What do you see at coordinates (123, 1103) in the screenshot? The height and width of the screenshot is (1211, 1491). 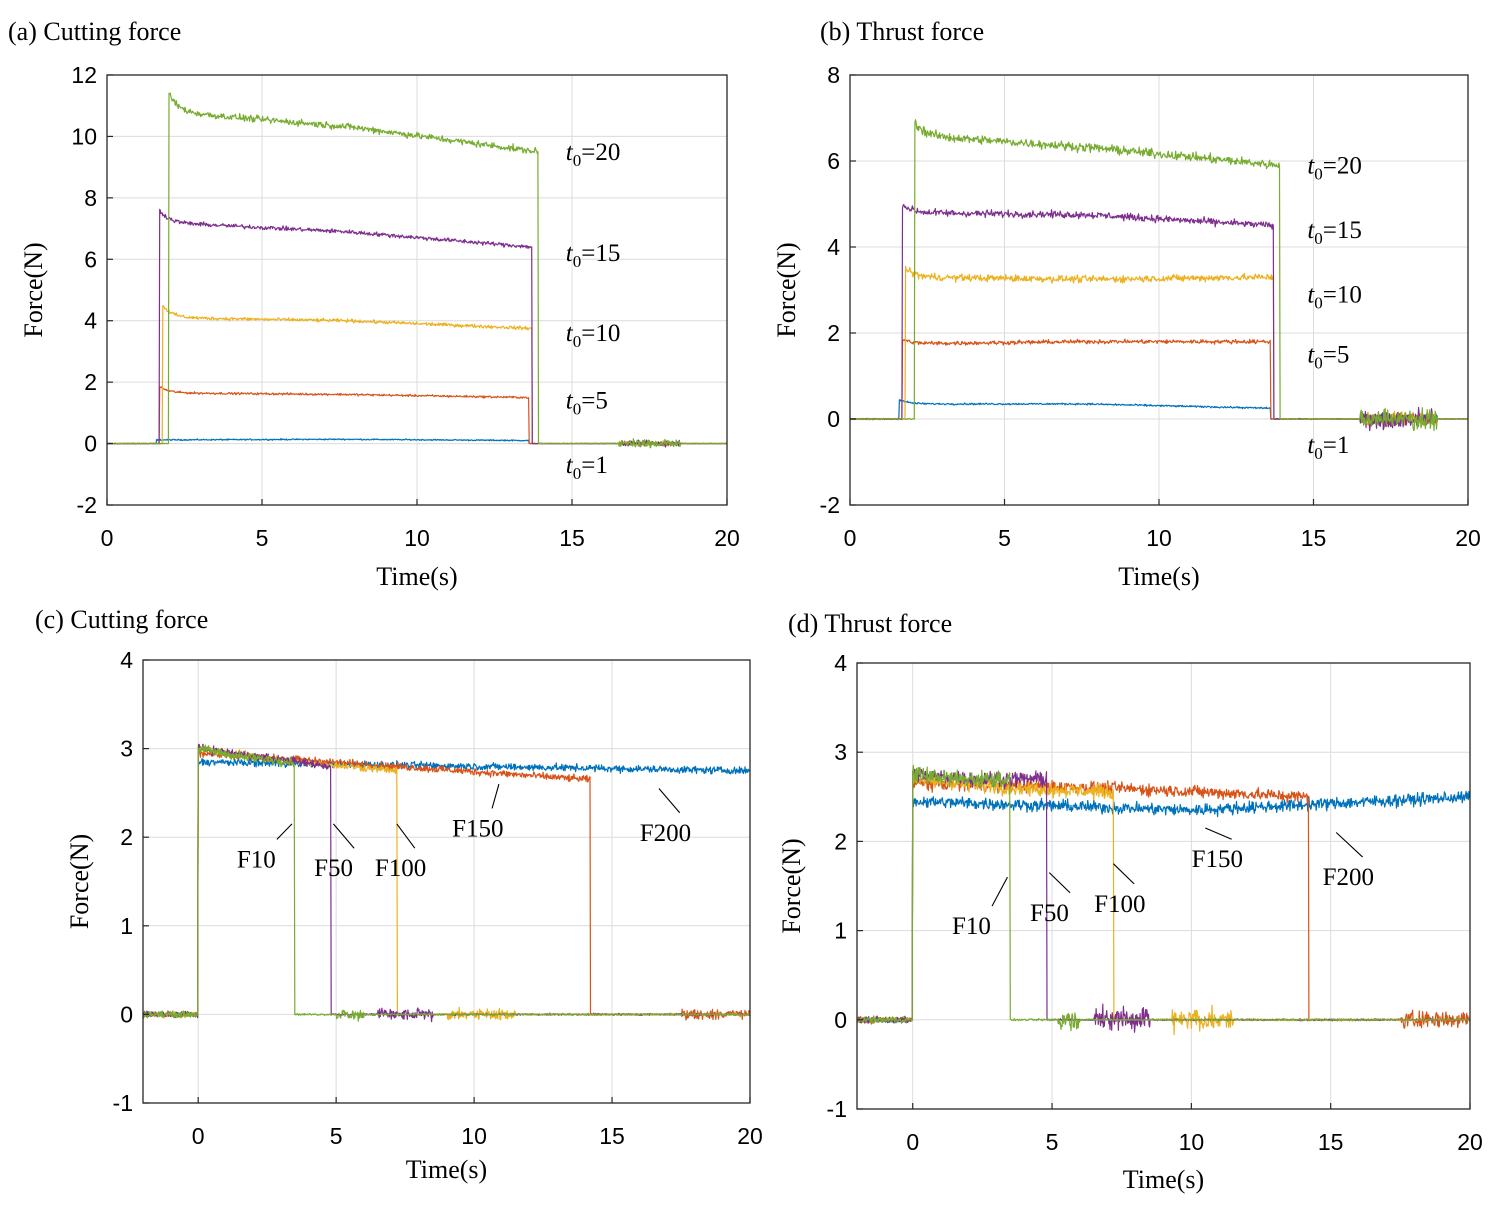 I see `y-tick-label: -1` at bounding box center [123, 1103].